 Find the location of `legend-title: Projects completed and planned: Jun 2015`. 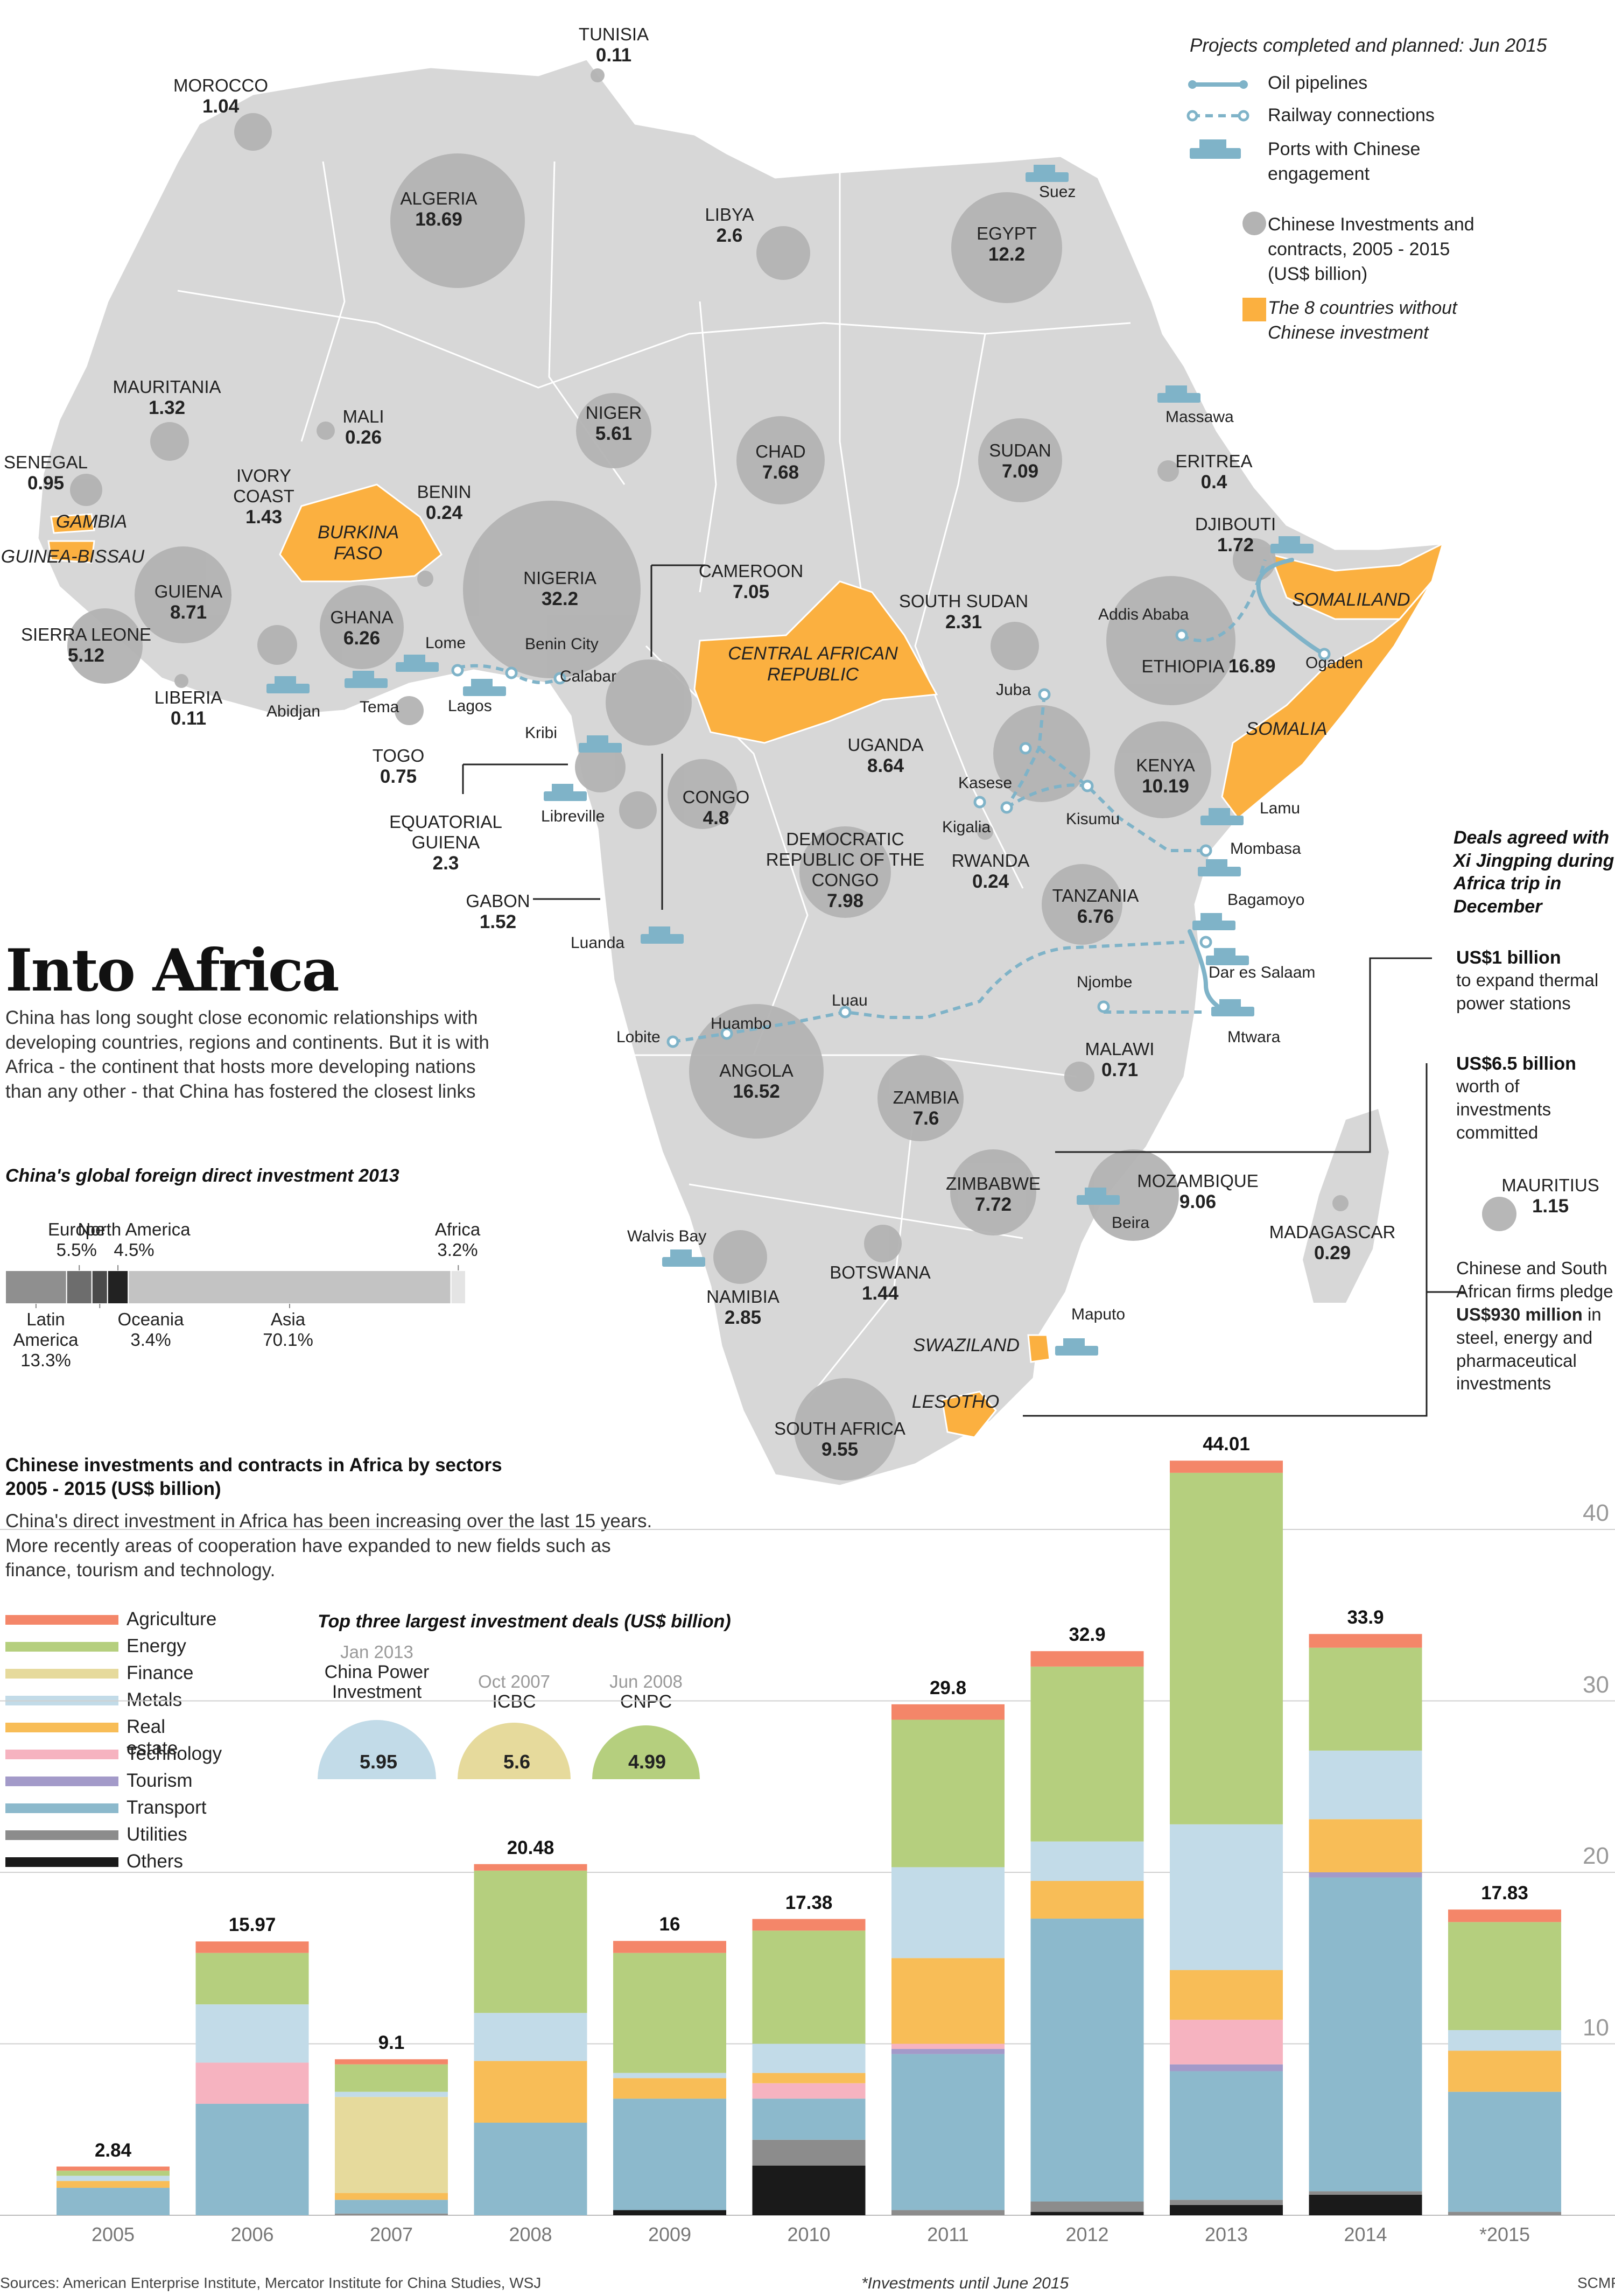

legend-title: Projects completed and planned: Jun 2015 is located at coordinates (1368, 45).